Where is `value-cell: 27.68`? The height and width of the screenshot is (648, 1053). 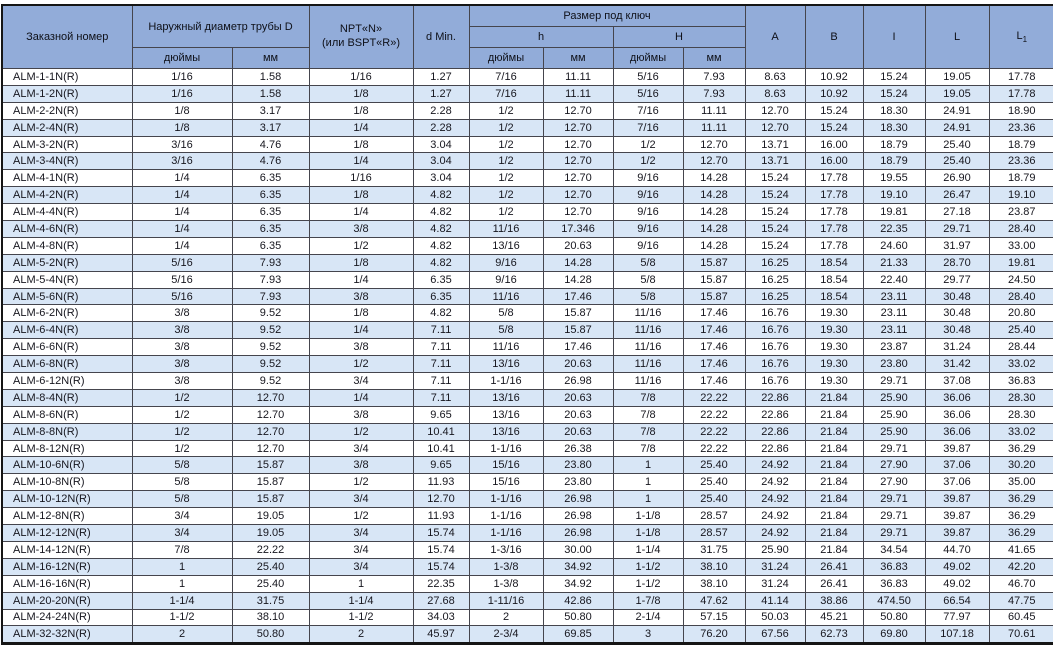 value-cell: 27.68 is located at coordinates (441, 600).